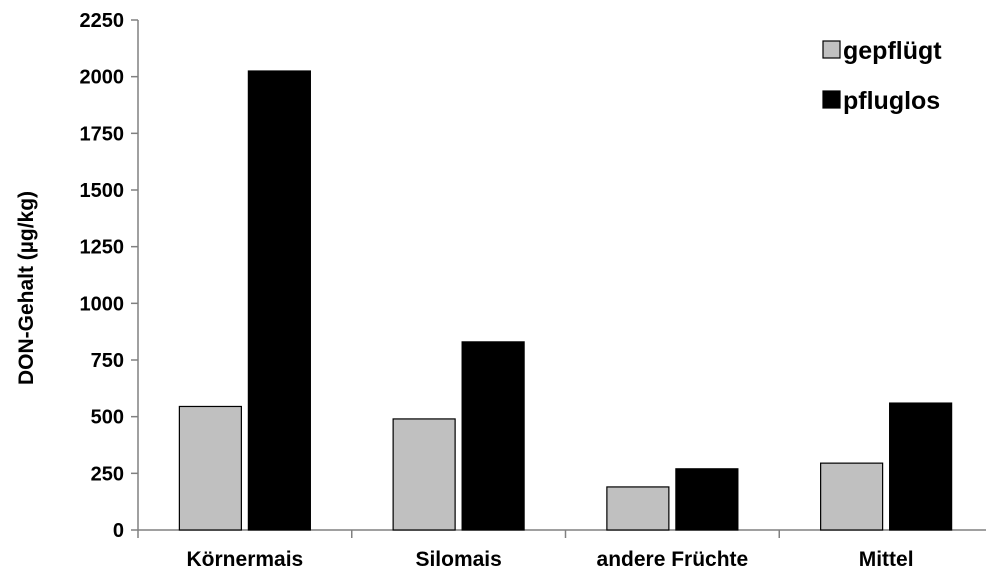  Describe the element at coordinates (458, 559) in the screenshot. I see `x-category-label: Silomais` at that location.